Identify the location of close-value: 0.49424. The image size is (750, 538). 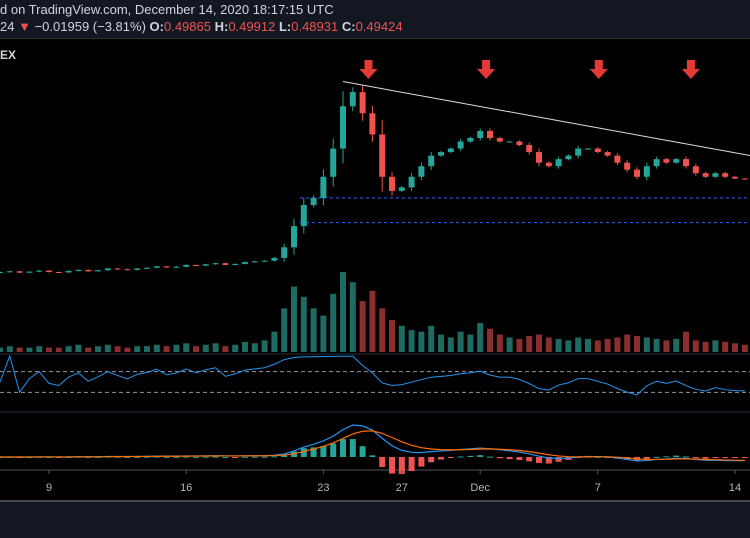
(379, 26).